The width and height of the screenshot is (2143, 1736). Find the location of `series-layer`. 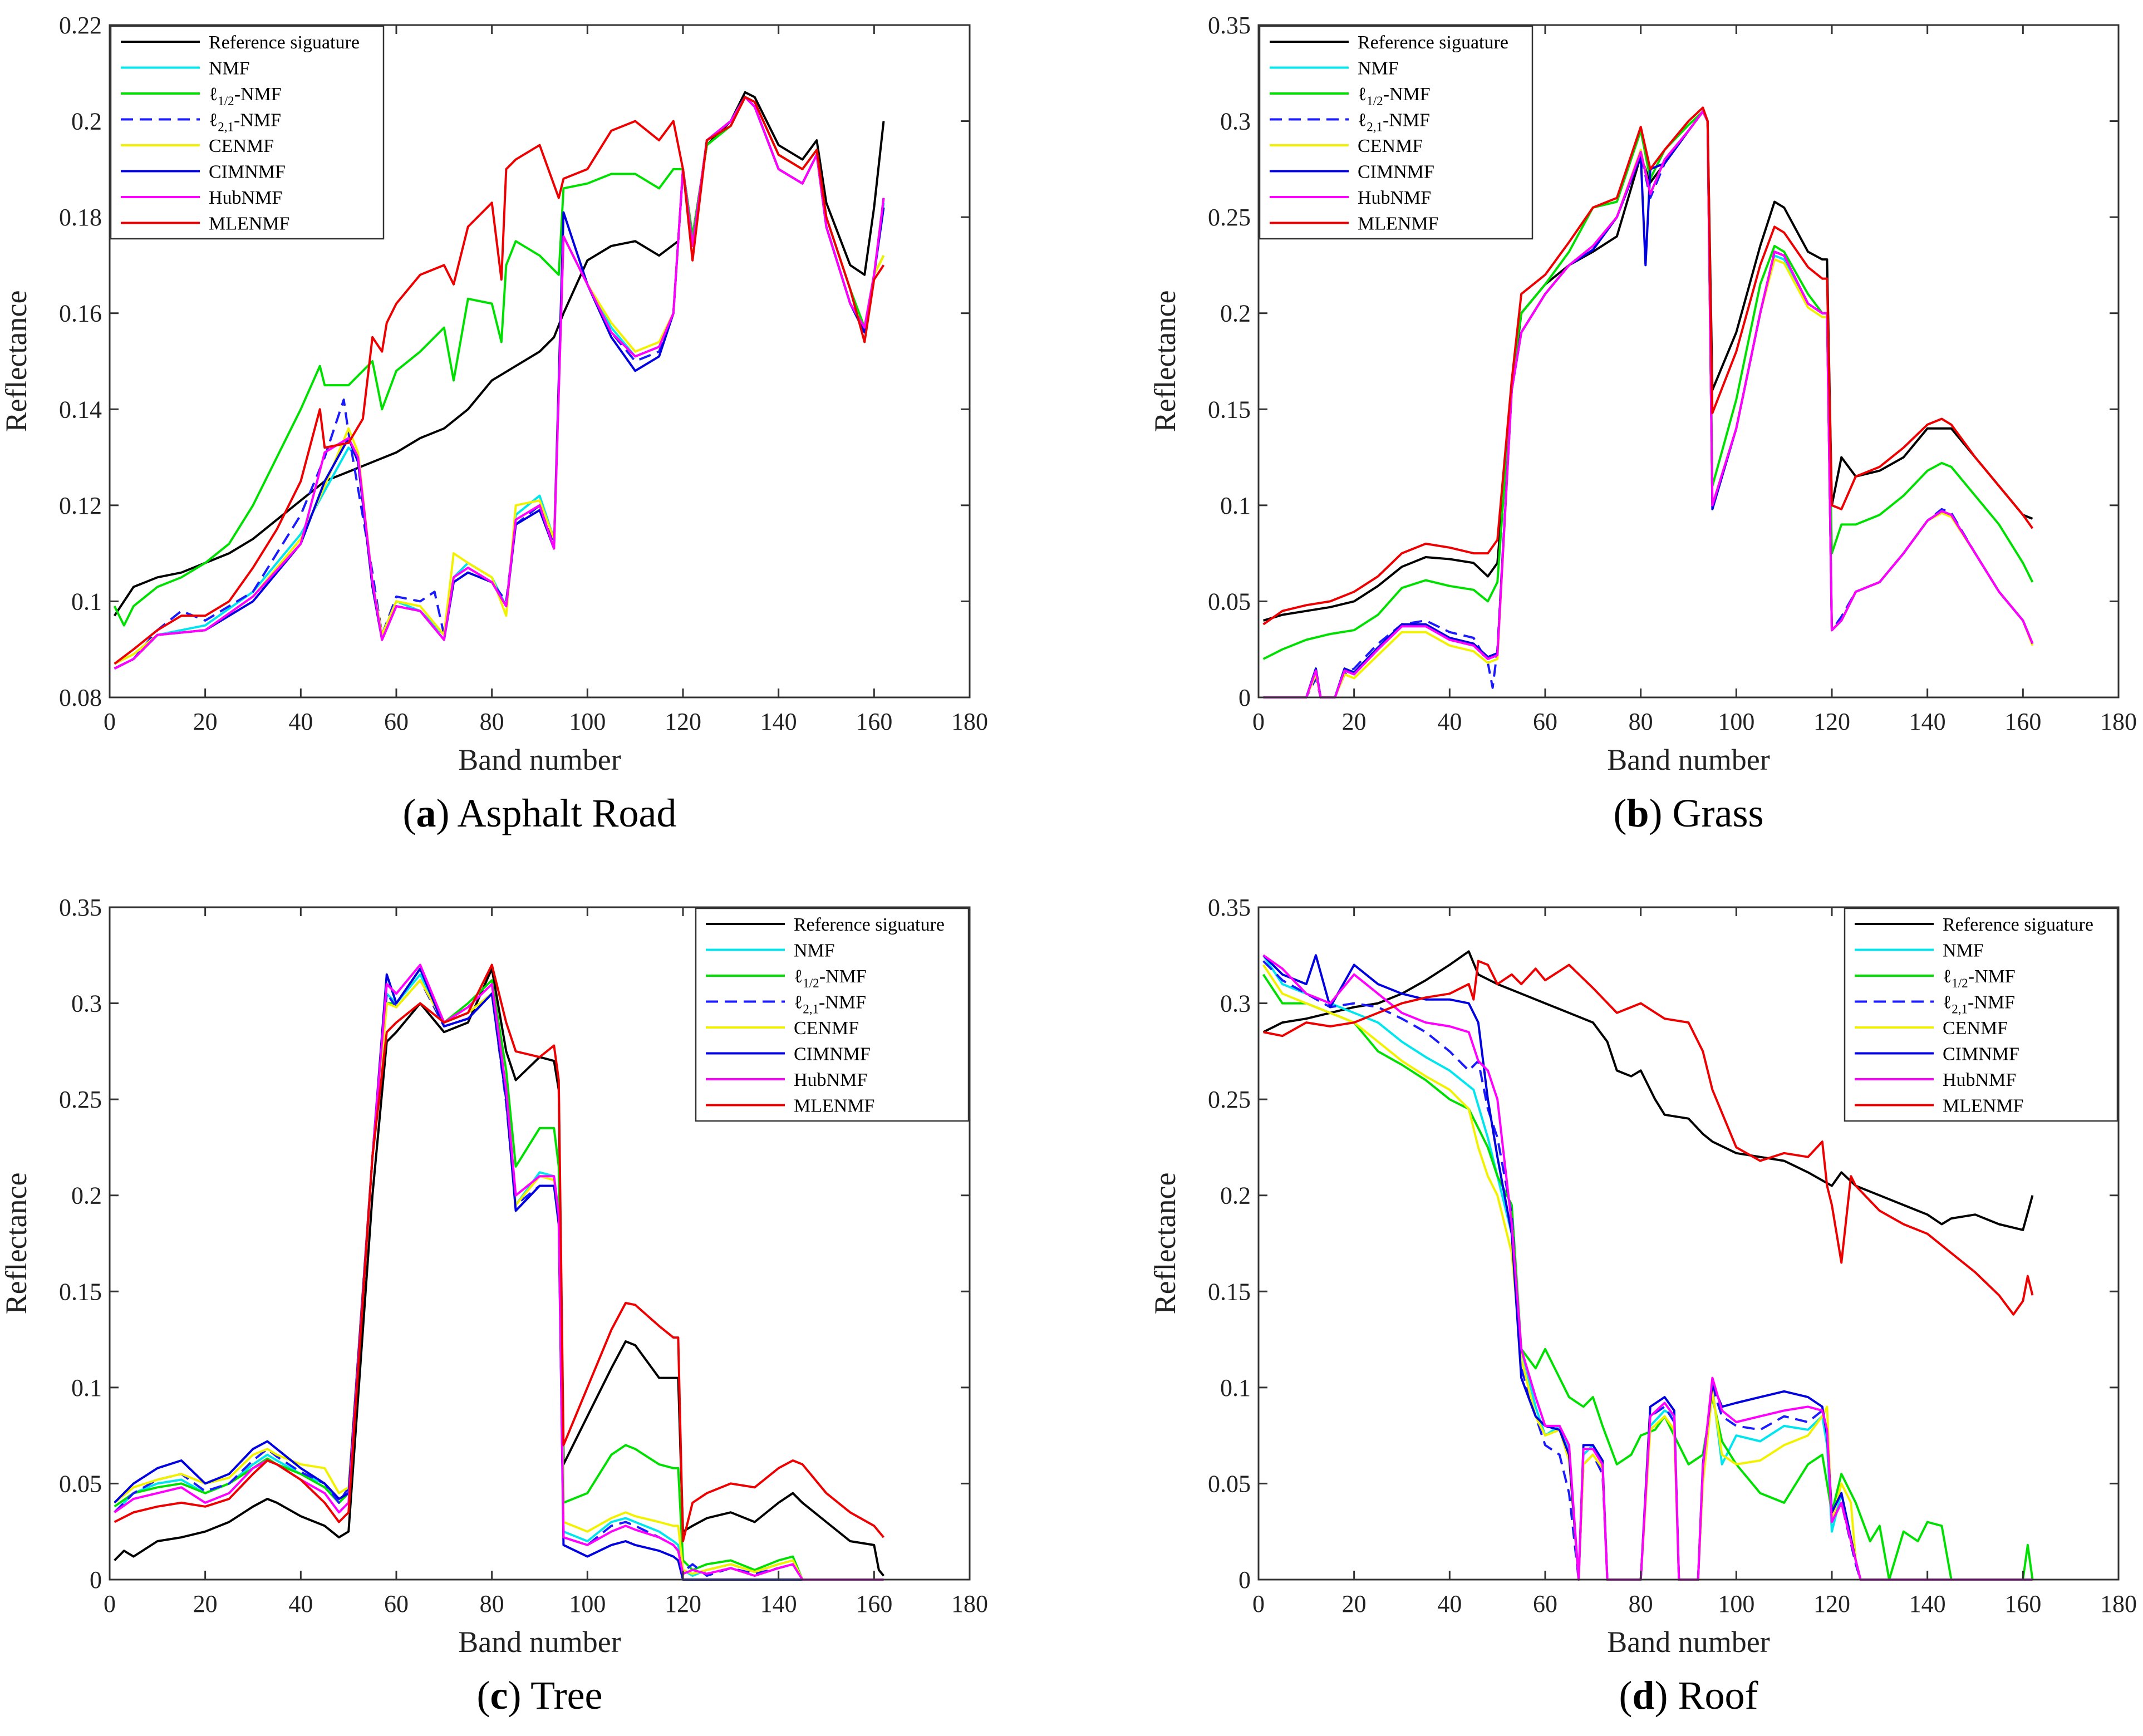

series-layer is located at coordinates (499, 380).